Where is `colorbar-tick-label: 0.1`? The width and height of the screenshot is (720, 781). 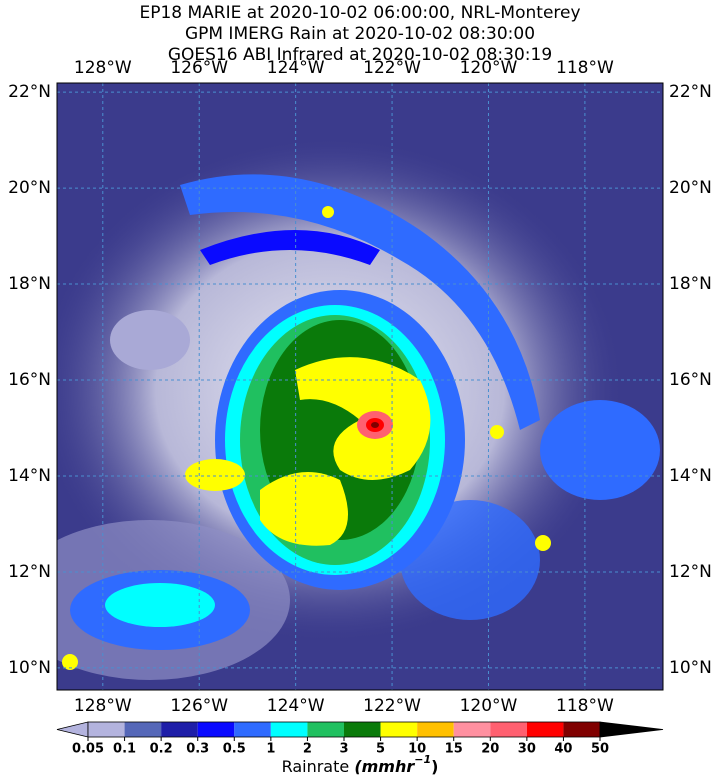
colorbar-tick-label: 0.1 is located at coordinates (124, 749).